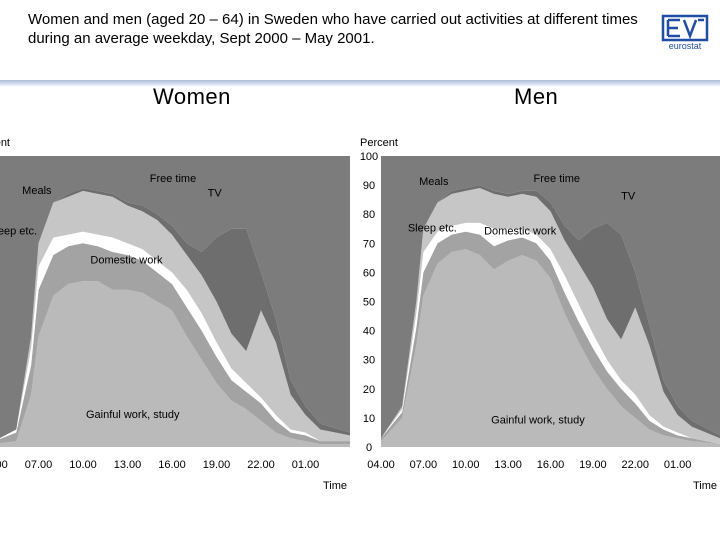 Image resolution: width=720 pixels, height=540 pixels. What do you see at coordinates (37, 191) in the screenshot?
I see `series-label-meals: Meals` at bounding box center [37, 191].